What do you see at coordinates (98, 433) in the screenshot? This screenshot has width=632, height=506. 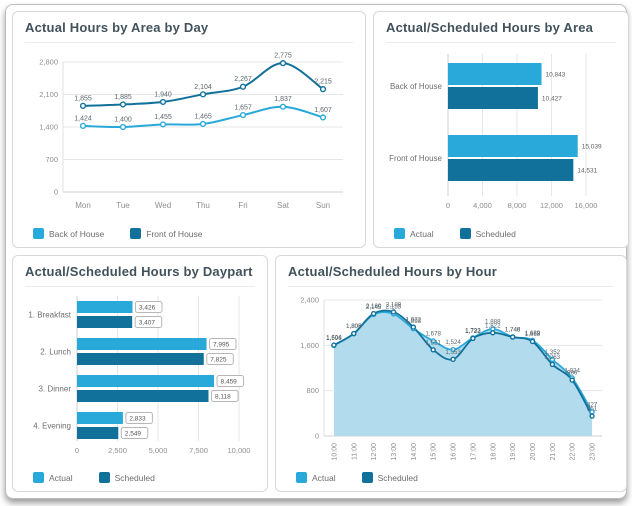 I see `bar-scheduled-4-evening` at bounding box center [98, 433].